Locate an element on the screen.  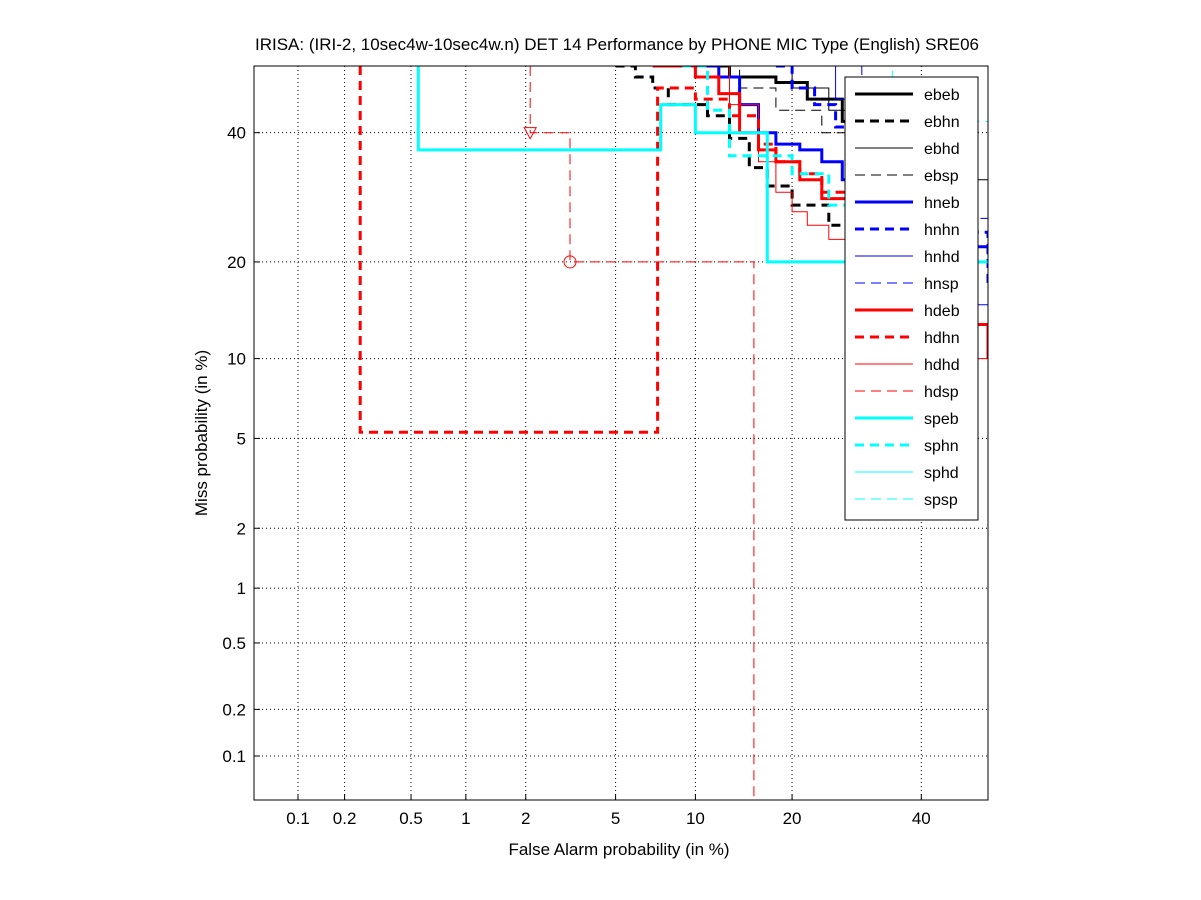
legend-label-hneb: hneb is located at coordinates (942, 203).